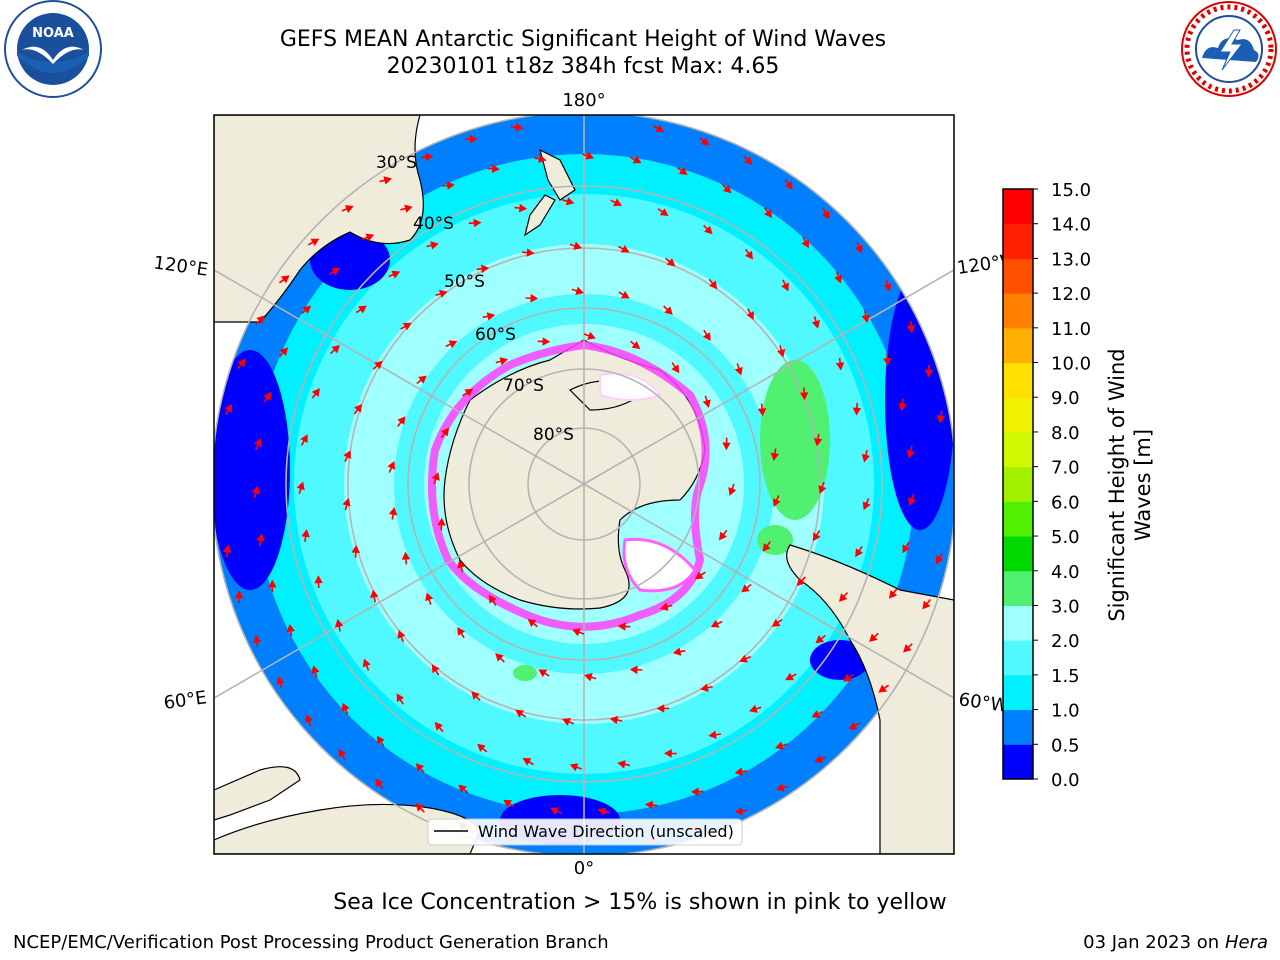 The image size is (1280, 960). I want to click on colorbar-tick-label: 11.0, so click(1071, 329).